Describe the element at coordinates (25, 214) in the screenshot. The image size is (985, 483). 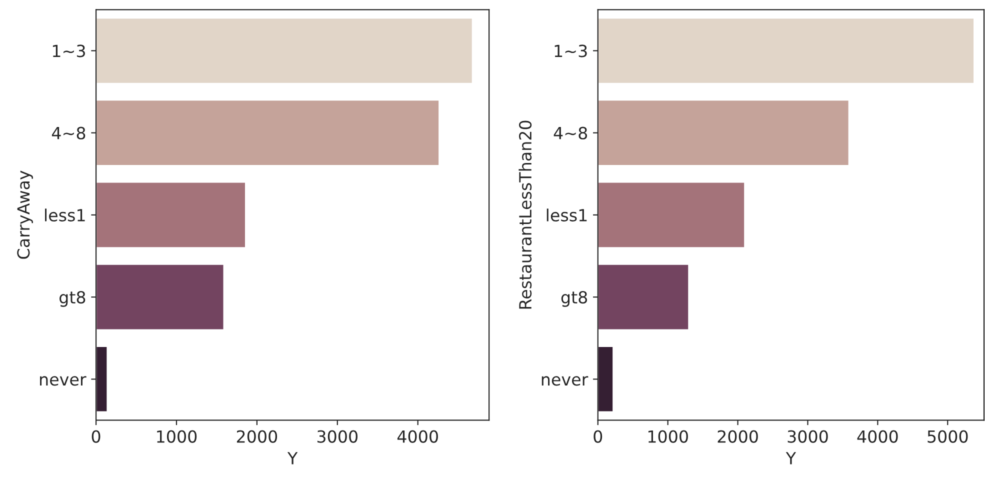
I see `y-axis-title: CarryAway` at that location.